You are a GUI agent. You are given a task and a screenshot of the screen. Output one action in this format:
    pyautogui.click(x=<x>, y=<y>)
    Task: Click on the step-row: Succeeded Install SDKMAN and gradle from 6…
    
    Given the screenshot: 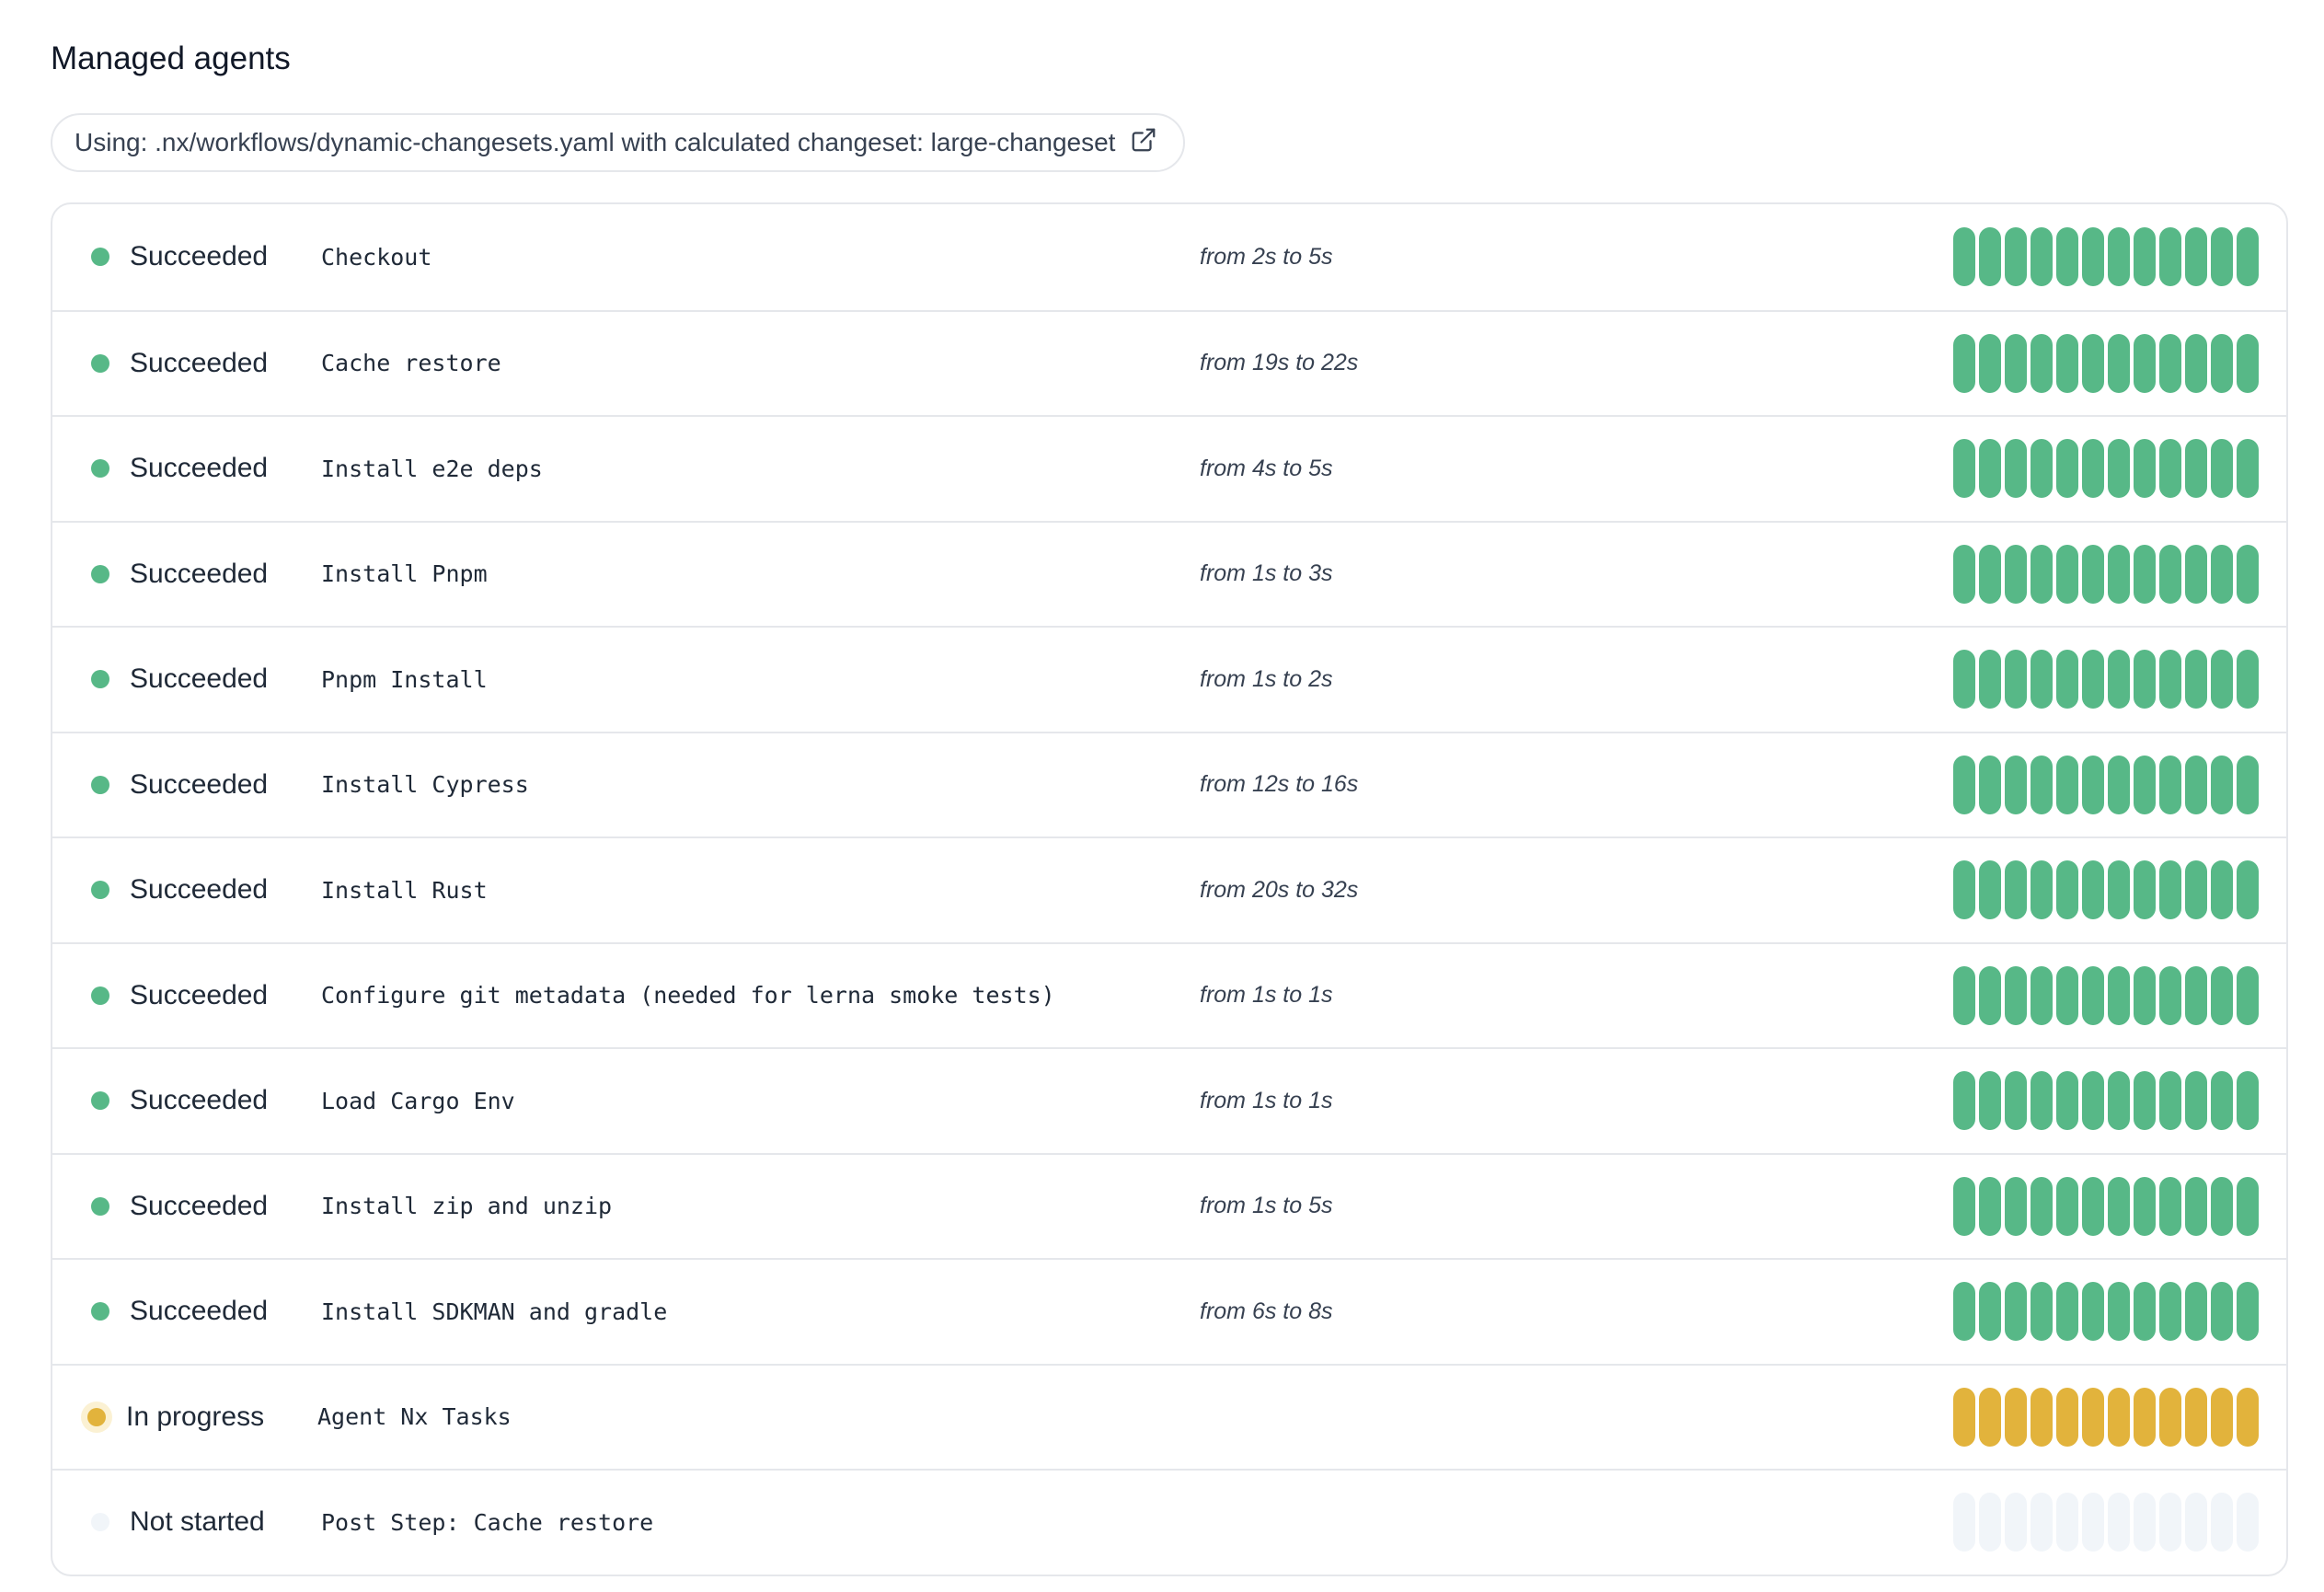 What is the action you would take?
    pyautogui.click(x=1169, y=1311)
    